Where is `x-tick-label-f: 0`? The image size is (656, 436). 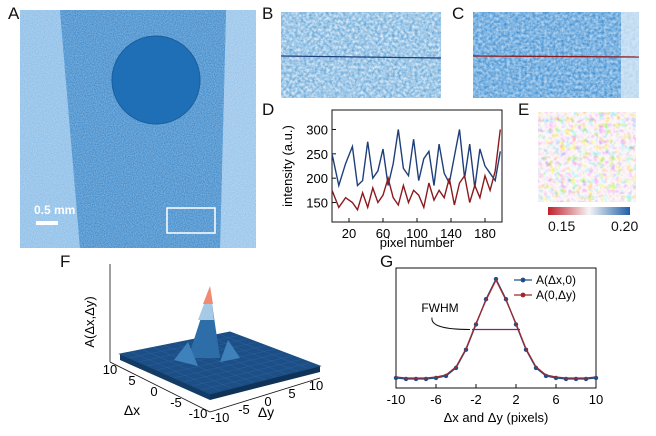 x-tick-label-f: 0 is located at coordinates (153, 391).